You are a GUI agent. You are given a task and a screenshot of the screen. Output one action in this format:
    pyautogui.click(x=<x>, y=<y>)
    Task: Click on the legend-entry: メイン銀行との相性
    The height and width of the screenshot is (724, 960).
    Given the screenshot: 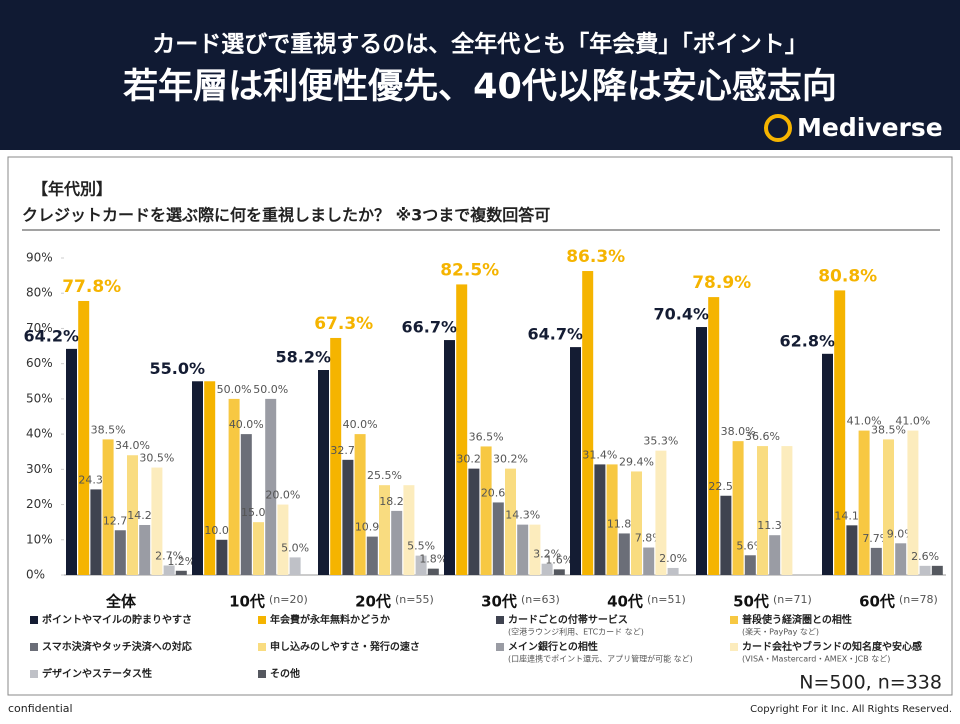 What is the action you would take?
    pyautogui.click(x=553, y=646)
    